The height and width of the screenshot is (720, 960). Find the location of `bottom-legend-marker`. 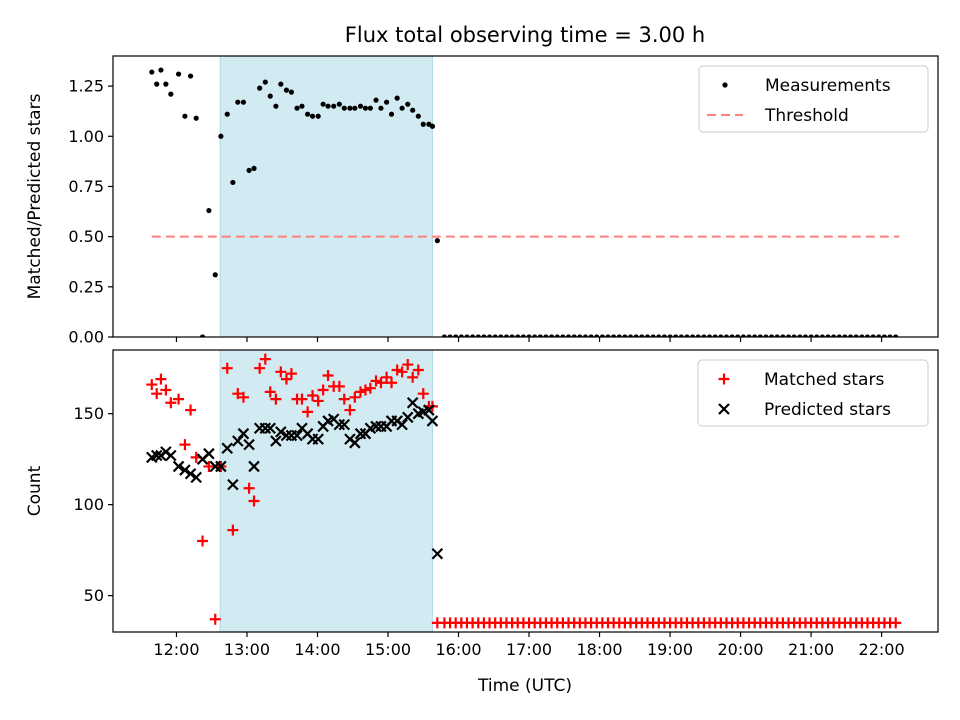

bottom-legend-marker is located at coordinates (724, 409).